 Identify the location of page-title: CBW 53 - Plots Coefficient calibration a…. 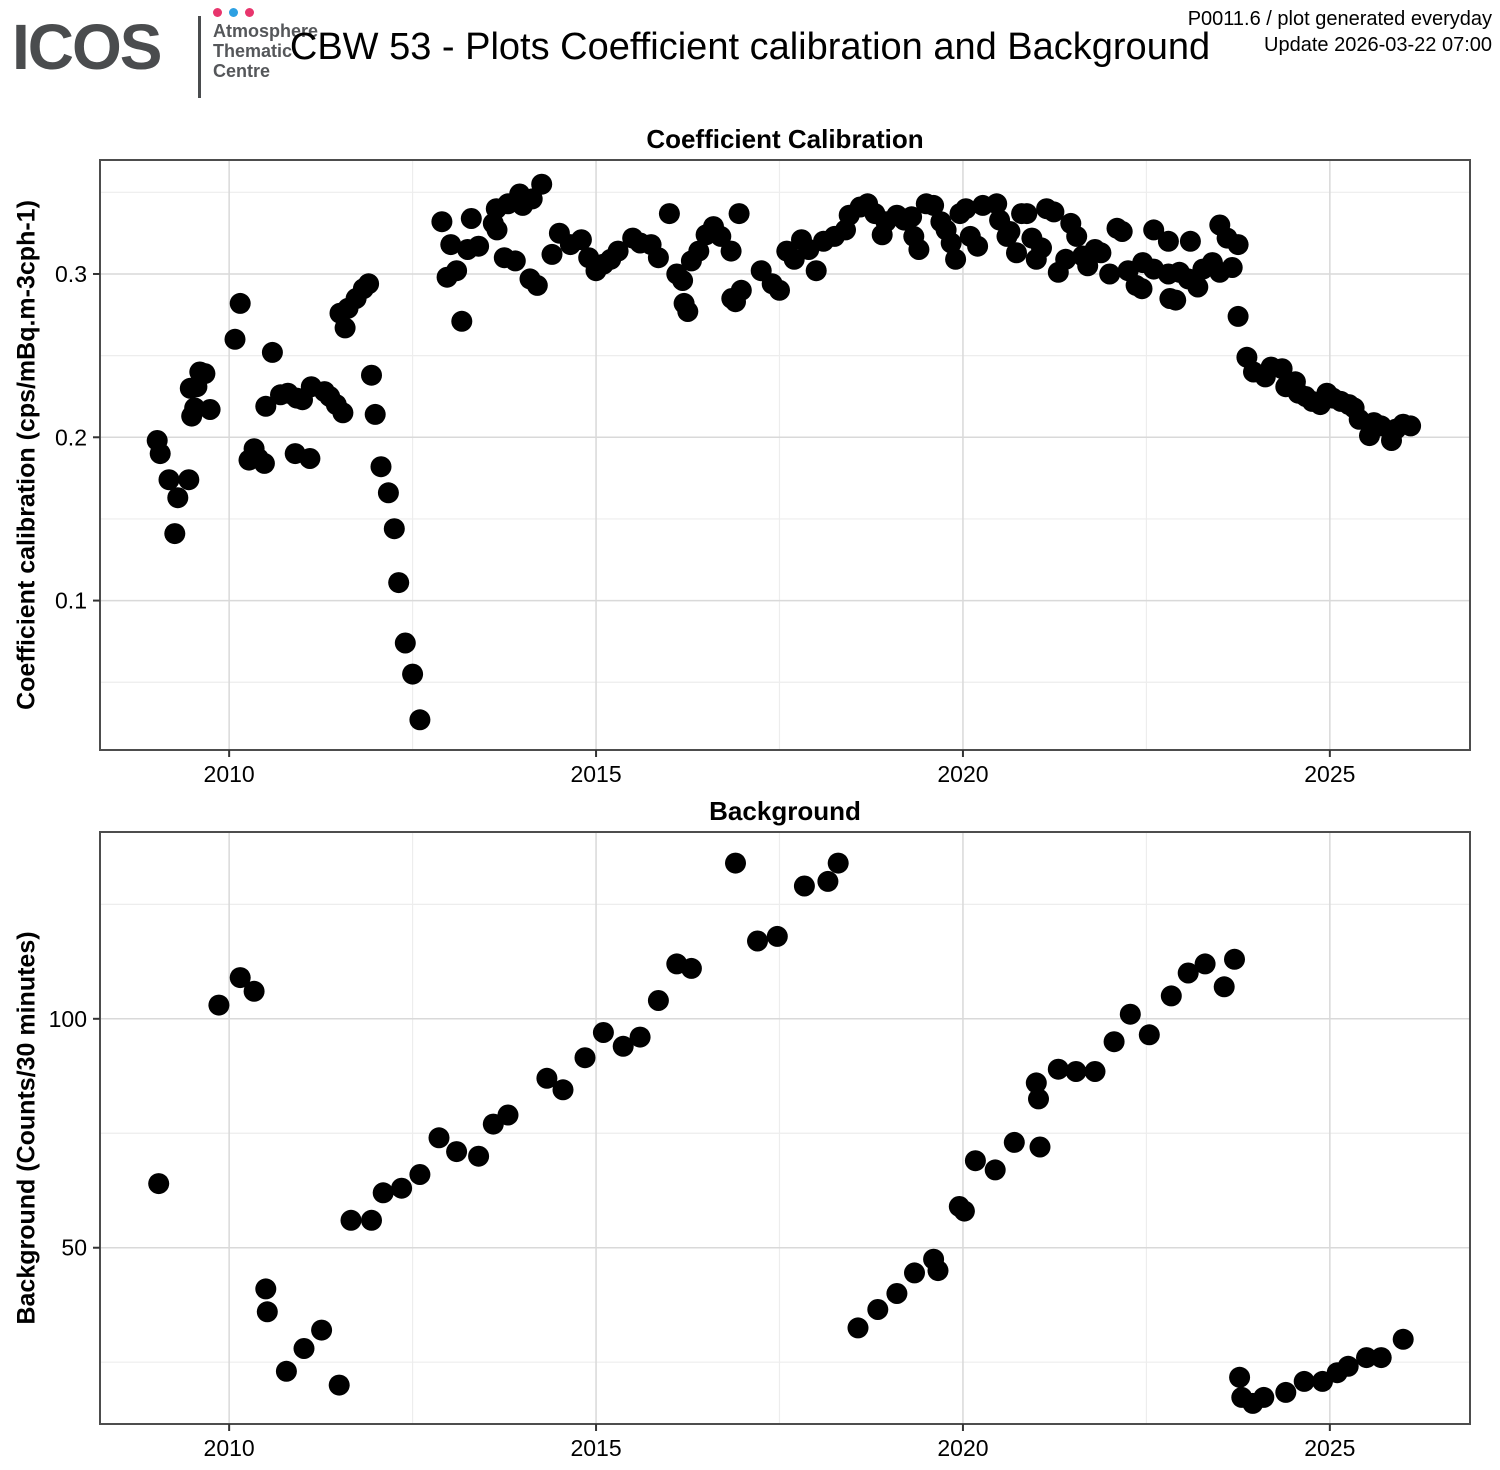
(750, 47).